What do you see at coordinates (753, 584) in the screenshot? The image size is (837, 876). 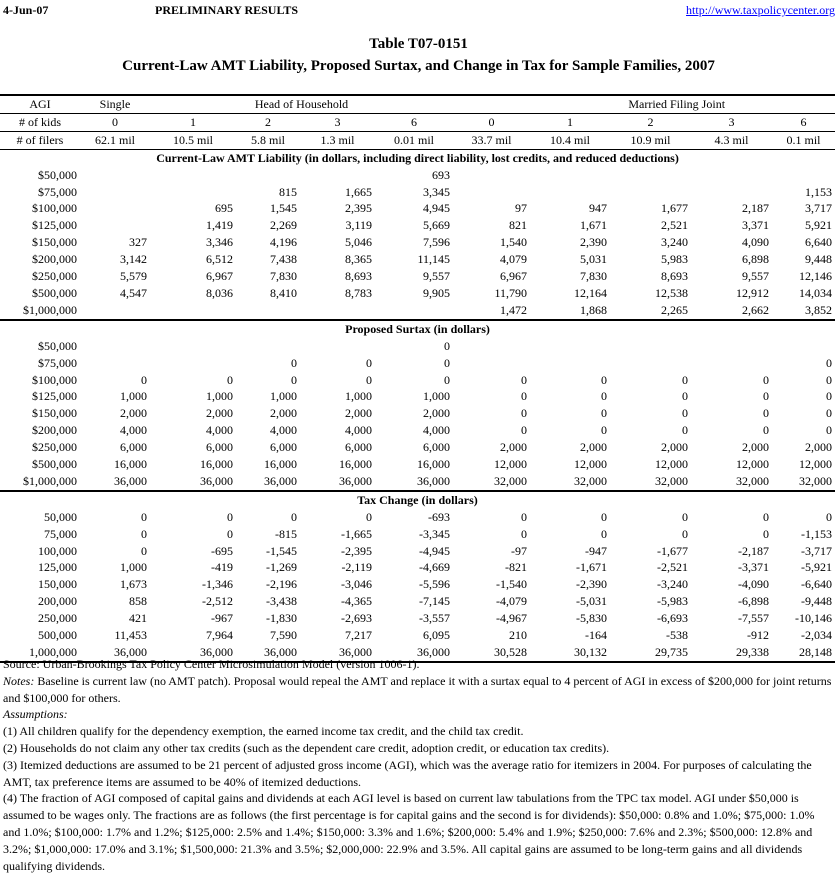 I see `value-cell: -4,090` at bounding box center [753, 584].